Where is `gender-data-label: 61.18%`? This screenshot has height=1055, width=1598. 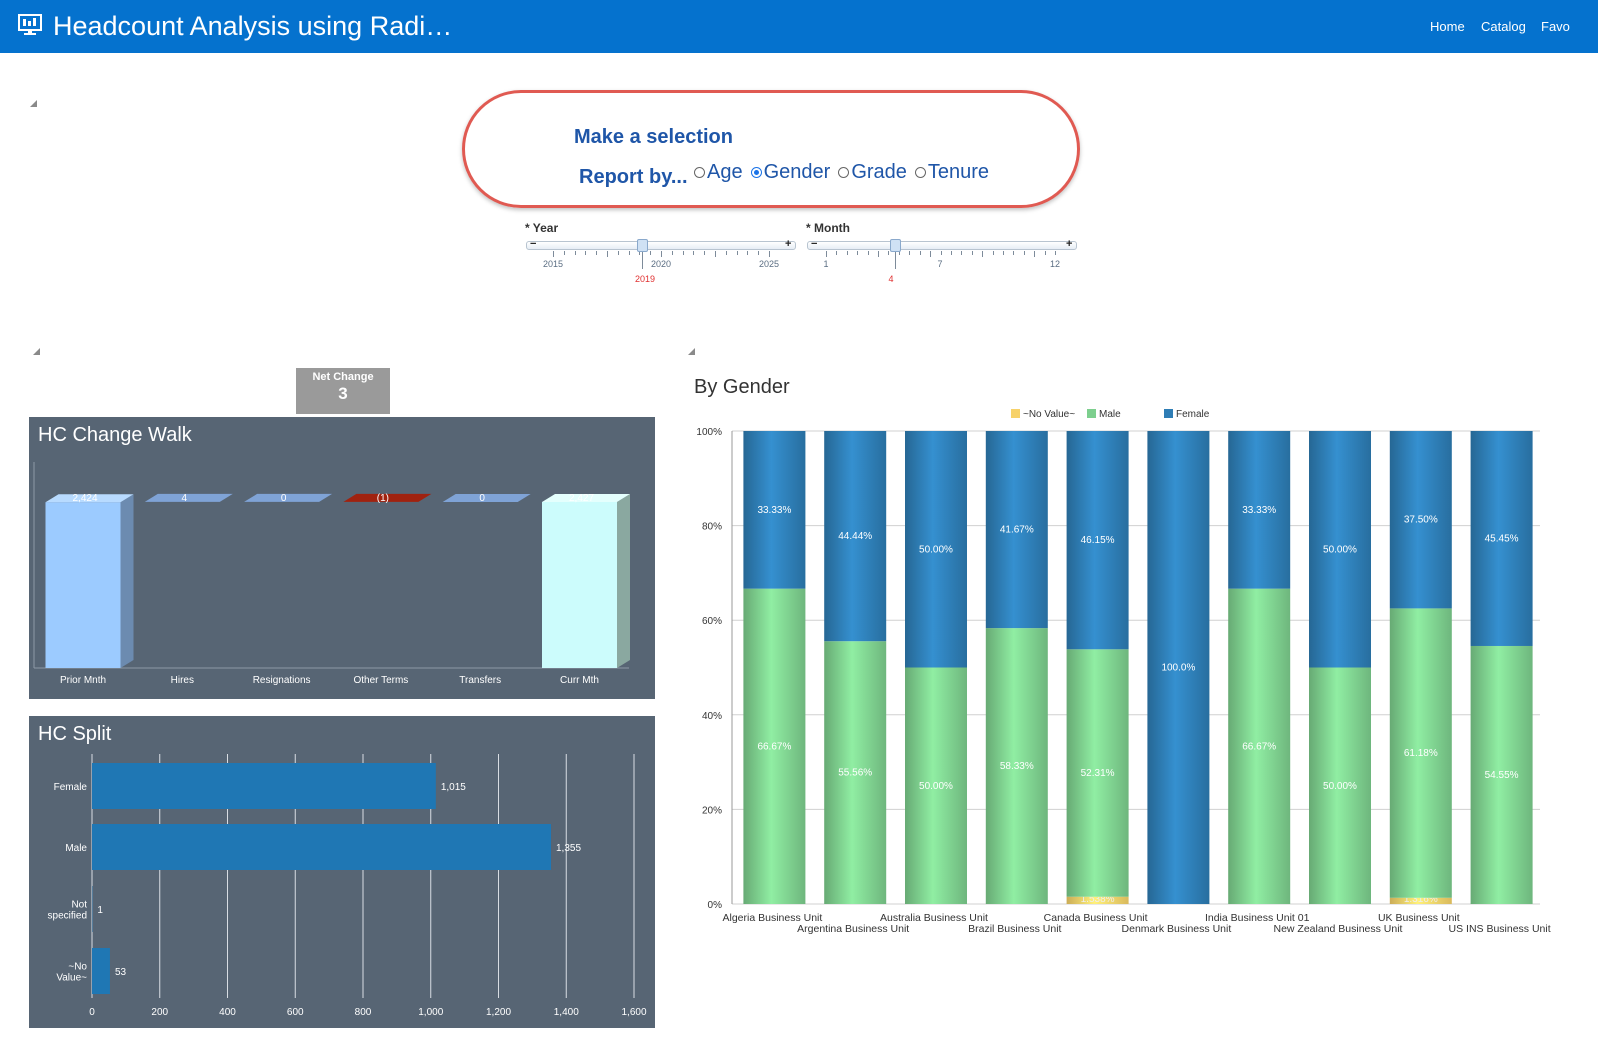 gender-data-label: 61.18% is located at coordinates (1421, 753).